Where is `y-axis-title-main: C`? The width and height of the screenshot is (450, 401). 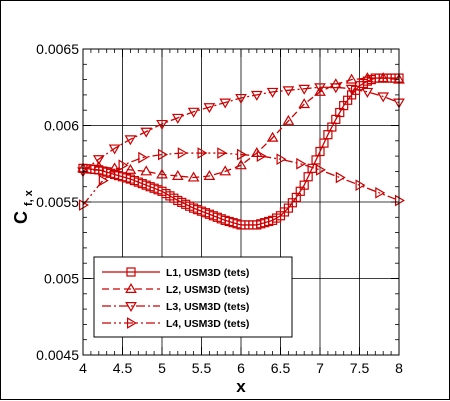 y-axis-title-main: C is located at coordinates (21, 217).